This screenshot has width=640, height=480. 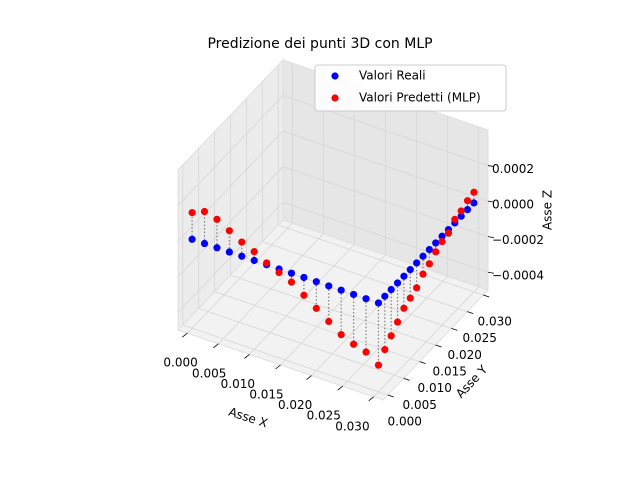 I want to click on legend-box, so click(x=410, y=88).